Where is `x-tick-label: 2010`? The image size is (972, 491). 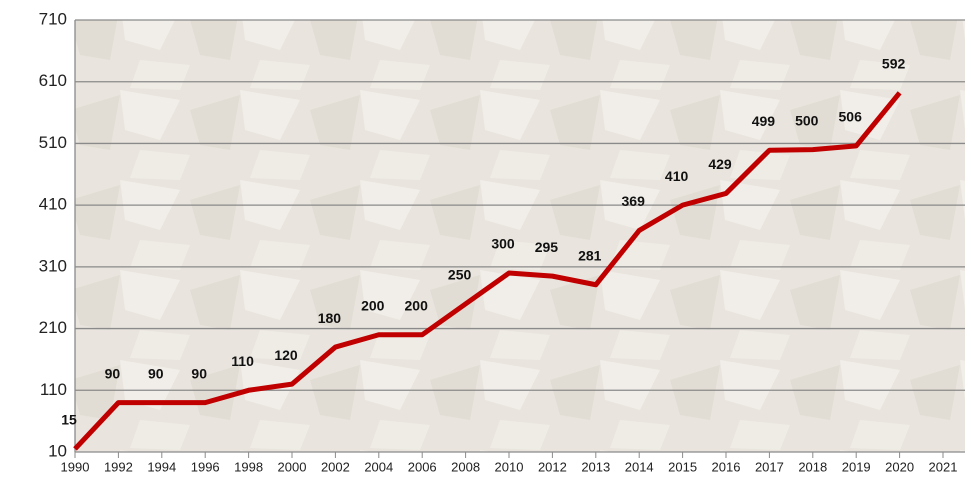
x-tick-label: 2010 is located at coordinates (509, 466).